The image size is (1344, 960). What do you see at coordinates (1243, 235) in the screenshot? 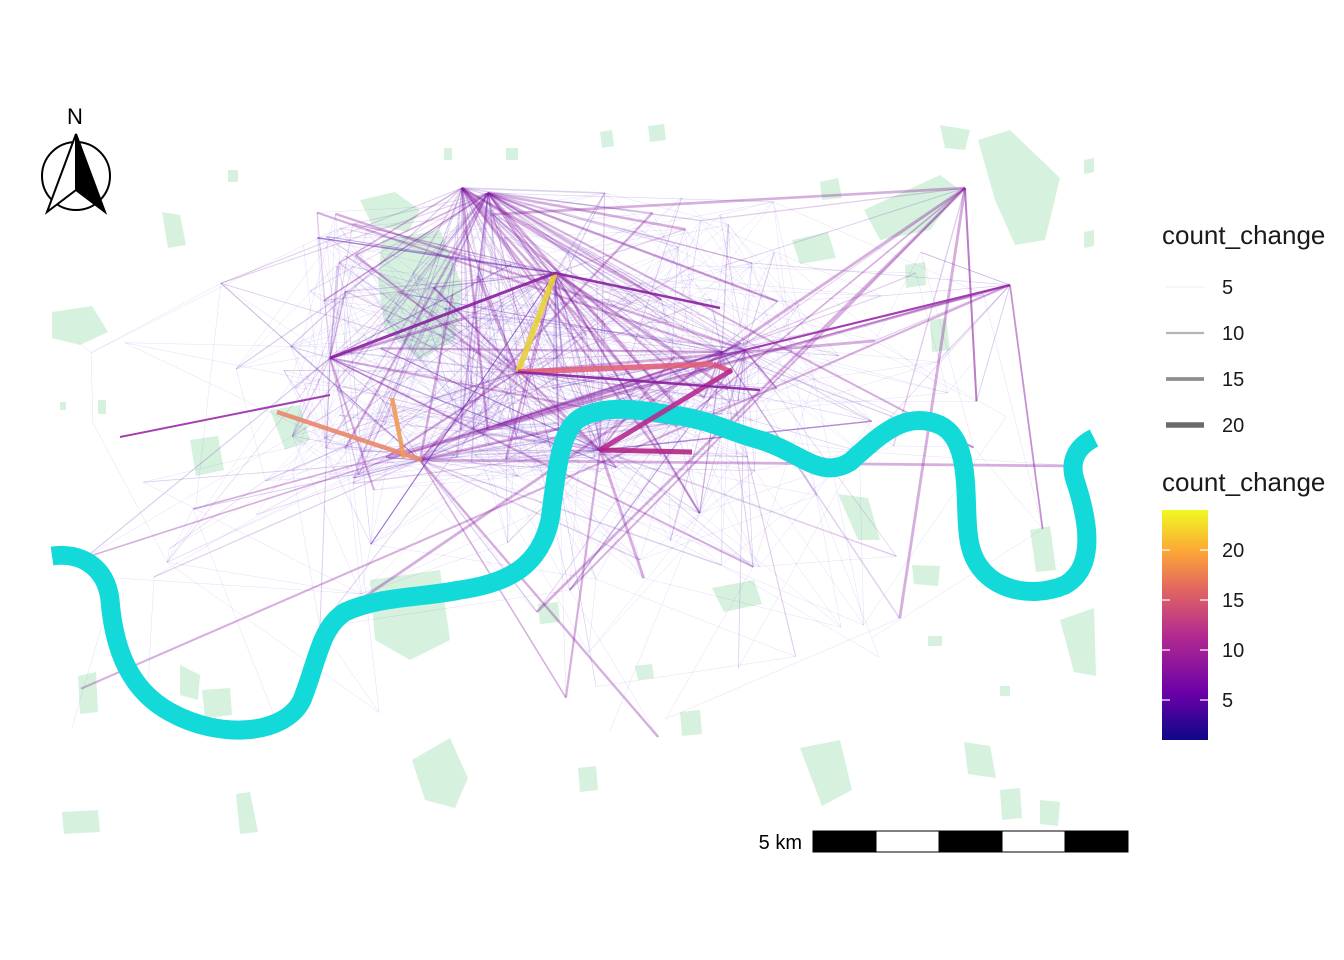
I see `width-legend-title: count_change` at bounding box center [1243, 235].